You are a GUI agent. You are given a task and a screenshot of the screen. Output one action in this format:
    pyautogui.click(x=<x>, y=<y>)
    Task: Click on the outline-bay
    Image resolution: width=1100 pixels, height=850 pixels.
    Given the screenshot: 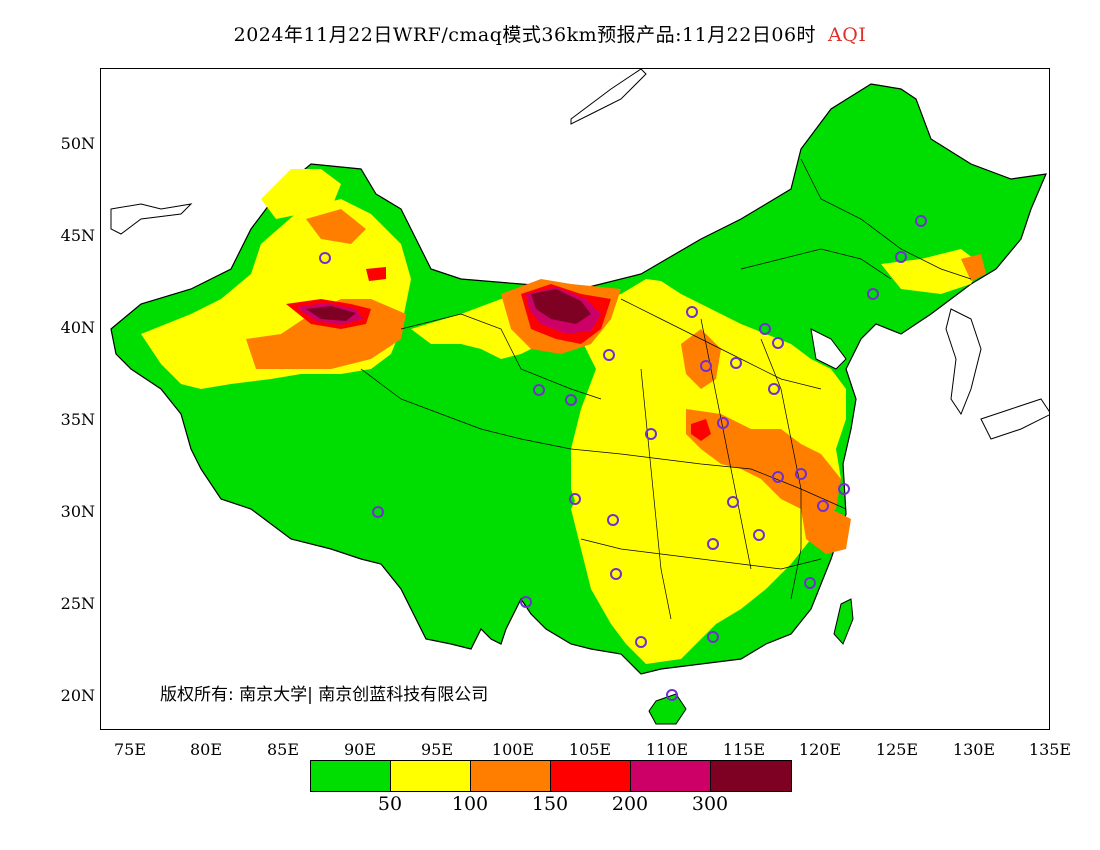 What is the action you would take?
    pyautogui.click(x=828, y=349)
    